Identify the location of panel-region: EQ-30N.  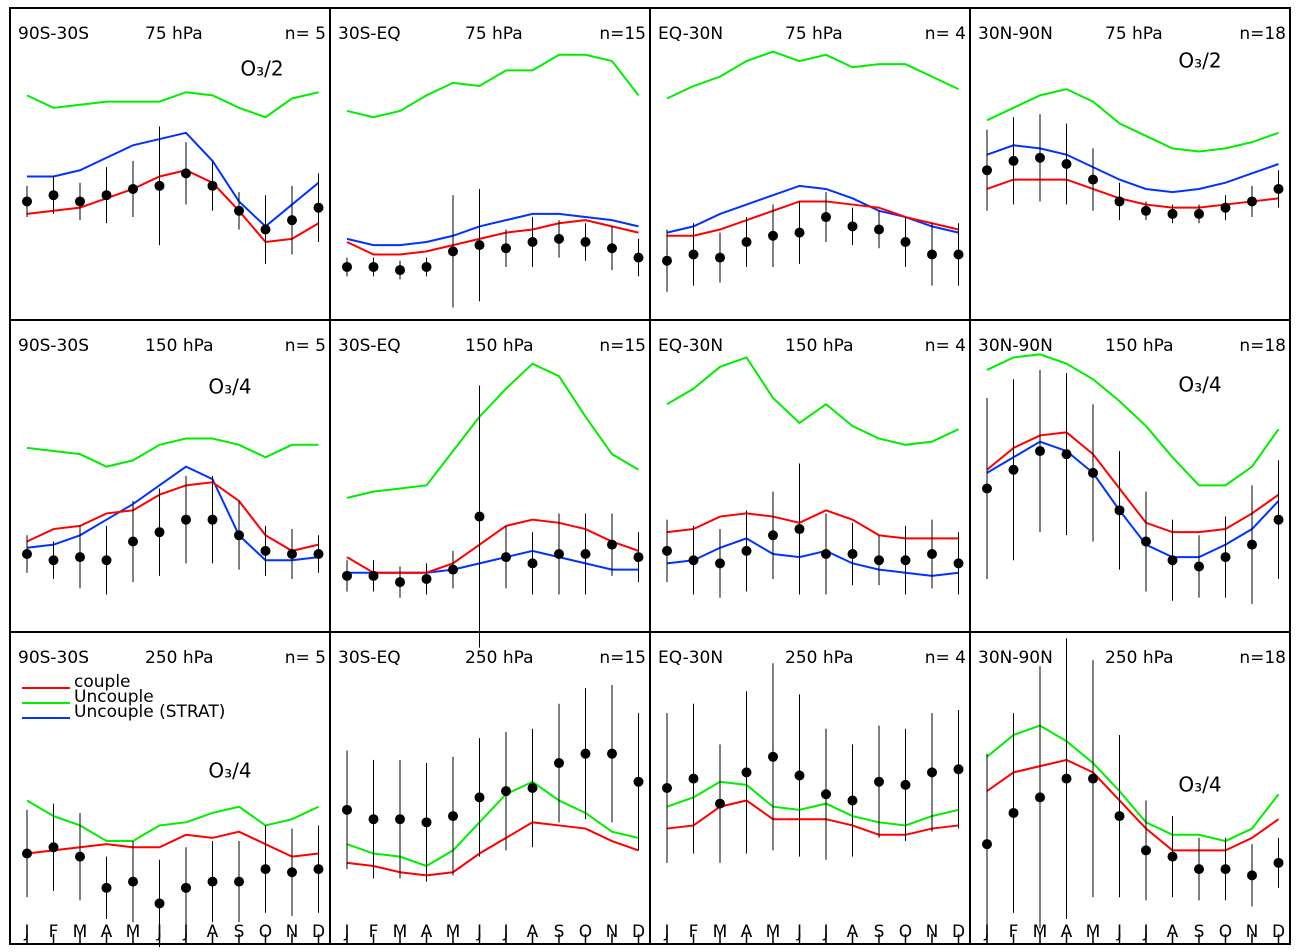
(690, 346).